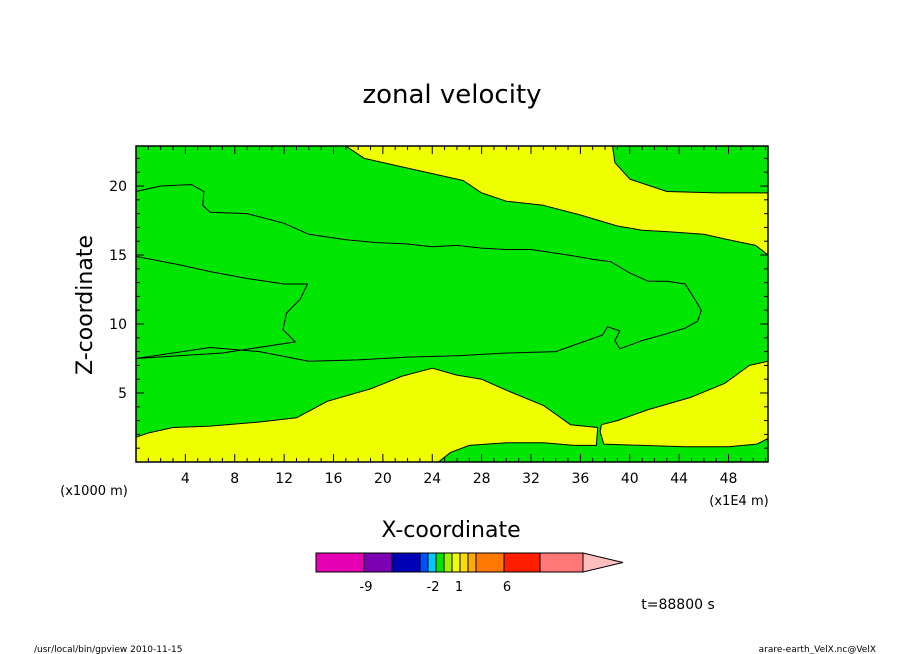 This screenshot has width=904, height=654. I want to click on x-tick-label: 44, so click(679, 479).